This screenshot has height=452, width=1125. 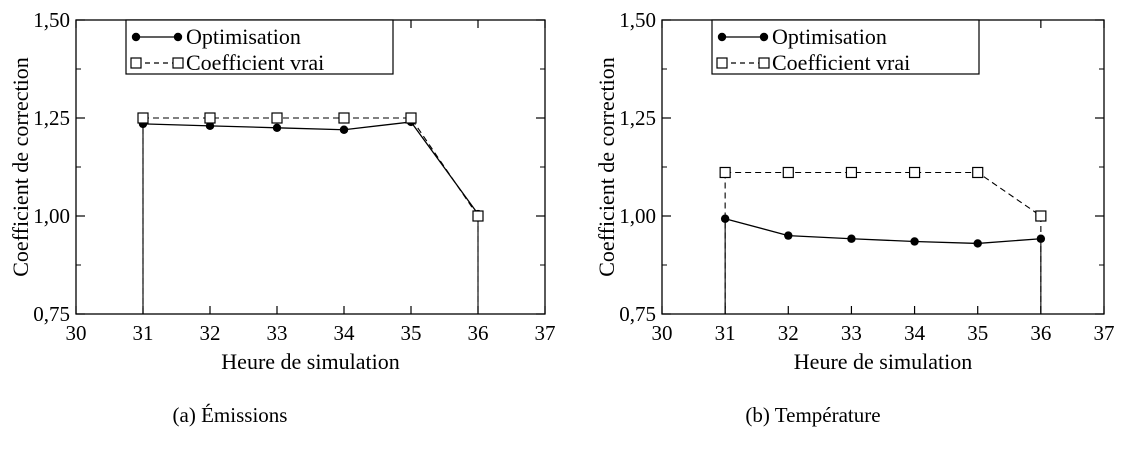 I want to click on figure-caption: (a) Émissions, so click(x=230, y=415).